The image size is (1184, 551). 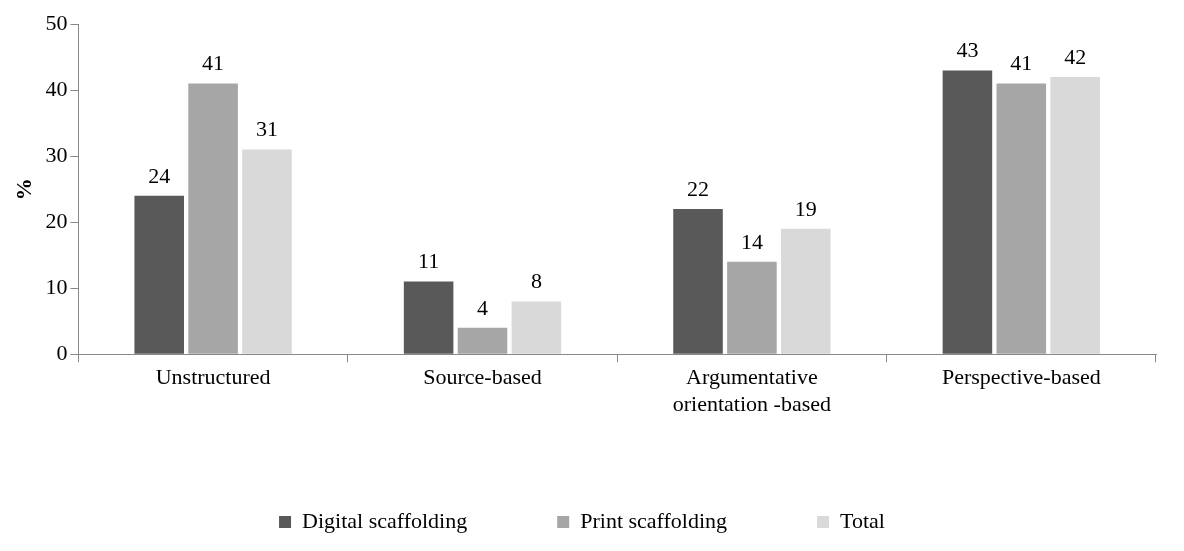 What do you see at coordinates (385, 520) in the screenshot?
I see `legend-label: Digital scaffolding` at bounding box center [385, 520].